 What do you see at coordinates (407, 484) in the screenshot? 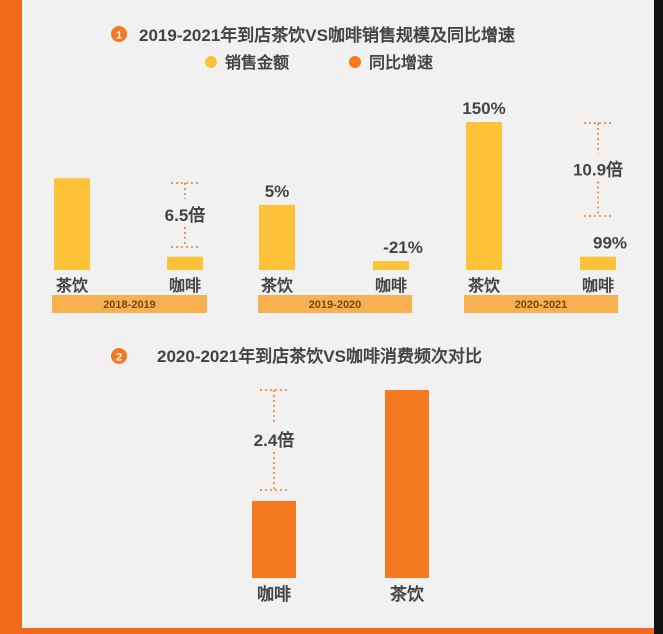
I see `freq-bar-tea` at bounding box center [407, 484].